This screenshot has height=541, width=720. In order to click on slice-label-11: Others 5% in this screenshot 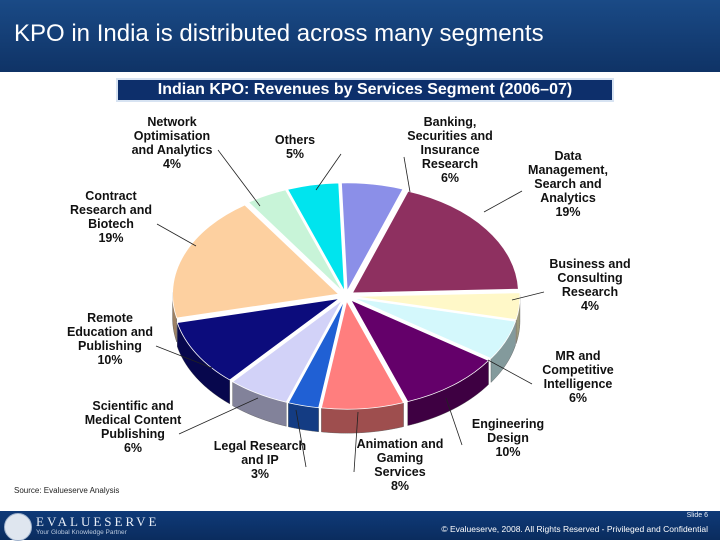, I will do `click(295, 147)`.